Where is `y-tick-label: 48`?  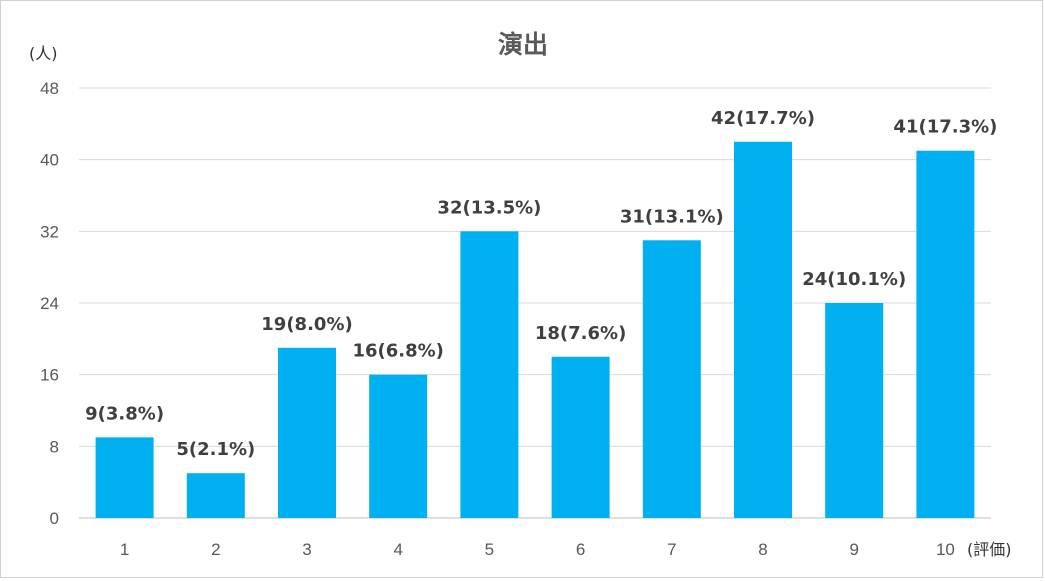 y-tick-label: 48 is located at coordinates (49, 88).